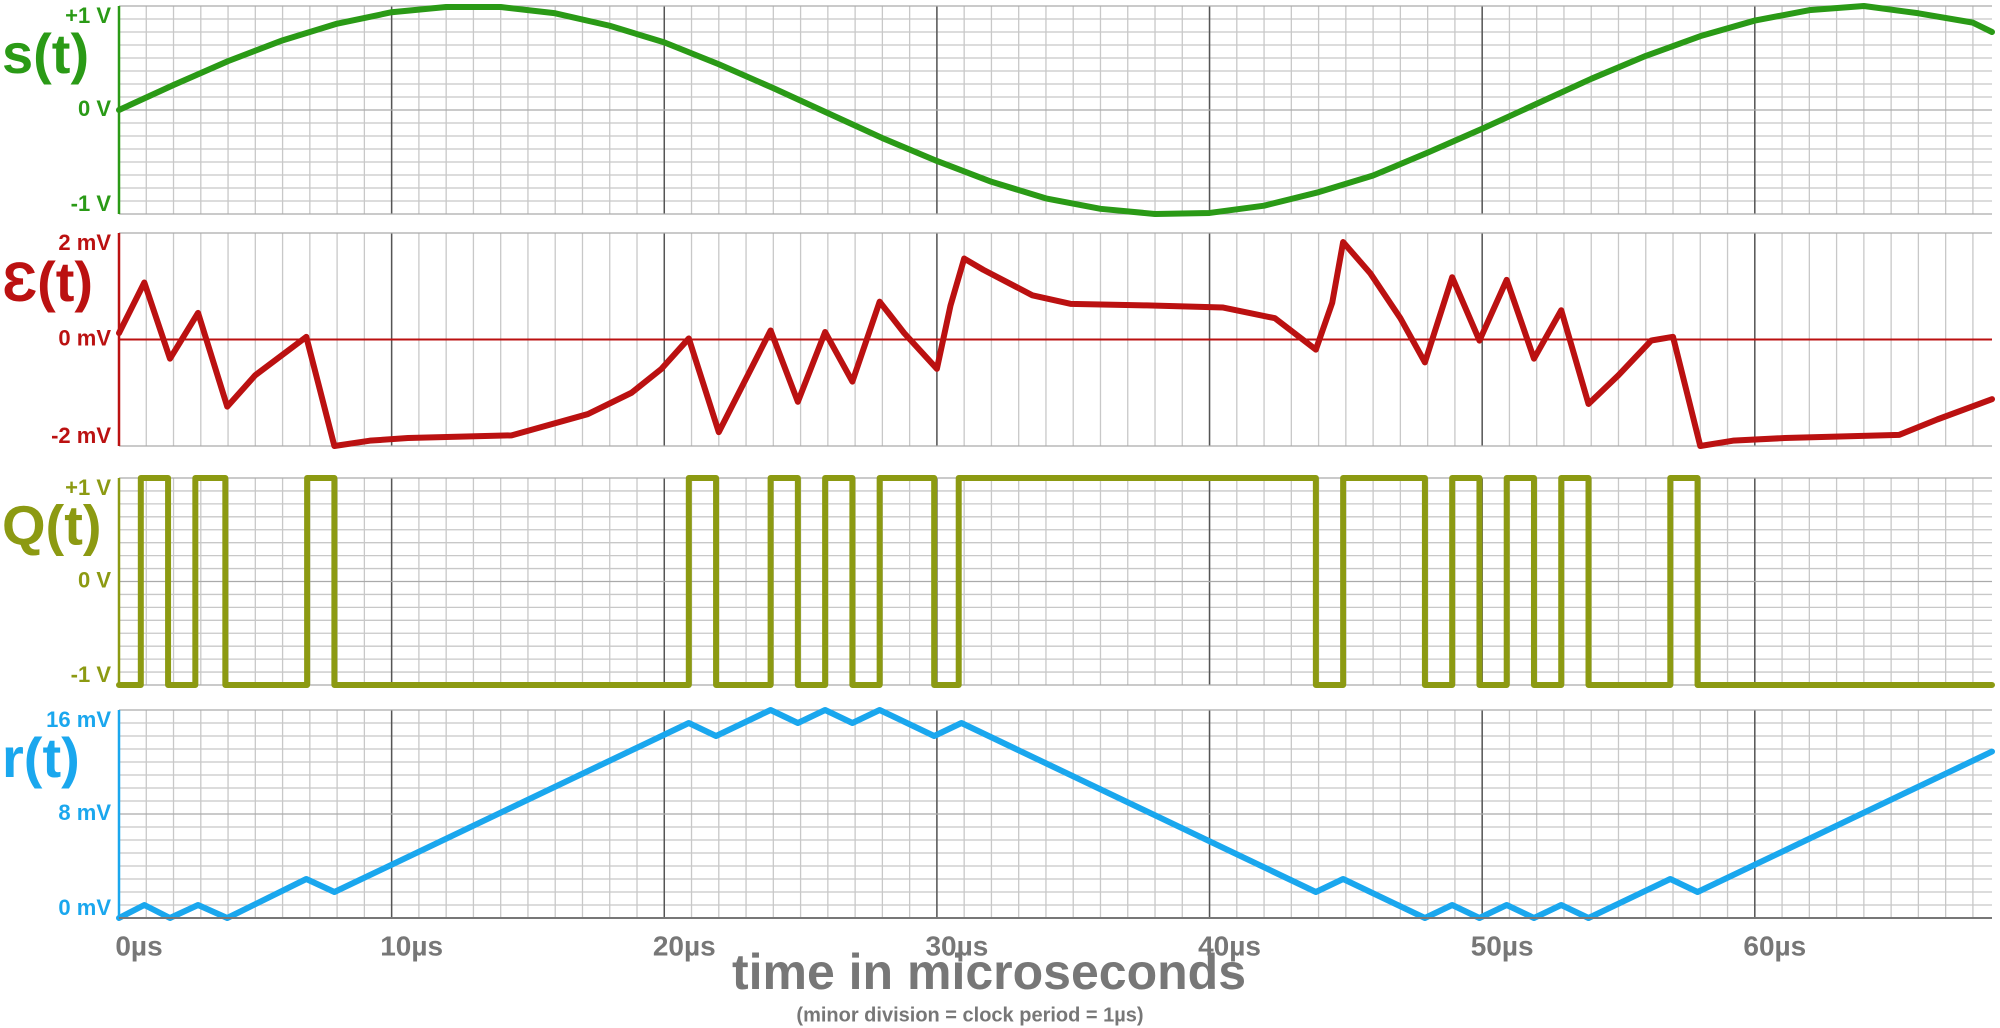 The width and height of the screenshot is (2000, 1028). What do you see at coordinates (47, 281) in the screenshot?
I see `y-axis-label: Ɛ(t)` at bounding box center [47, 281].